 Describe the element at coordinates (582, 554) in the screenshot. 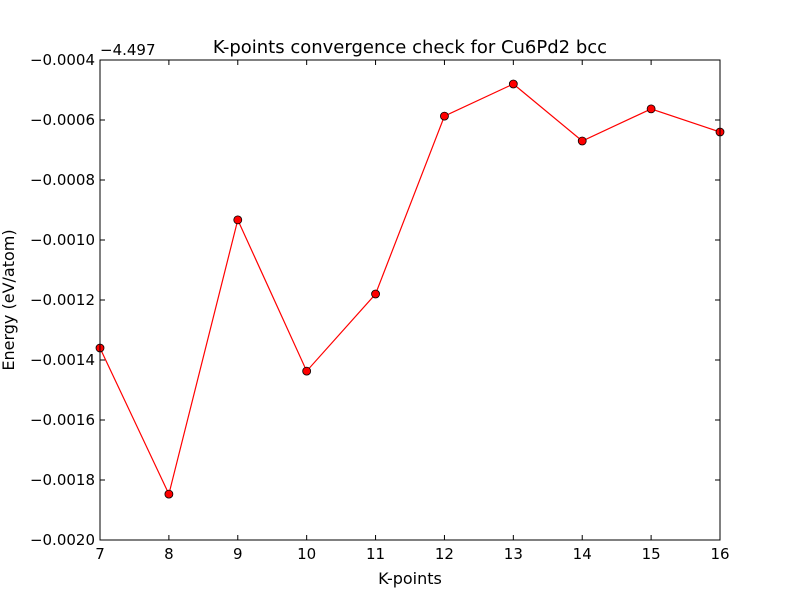

I see `x-tick-label: 14` at that location.